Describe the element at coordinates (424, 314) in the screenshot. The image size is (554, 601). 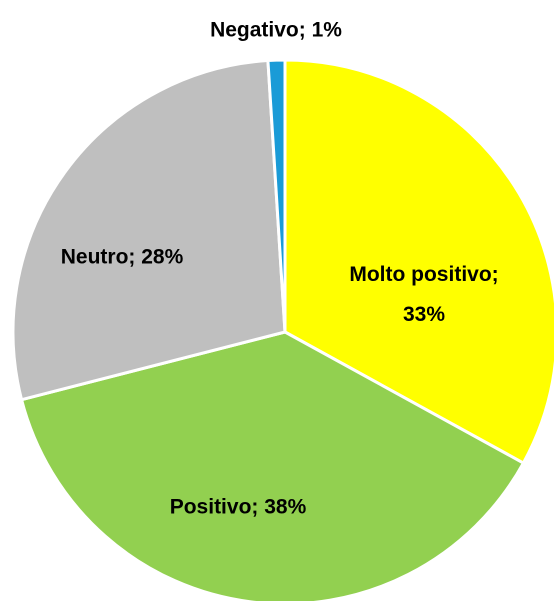
I see `data-label-line: 33%` at that location.